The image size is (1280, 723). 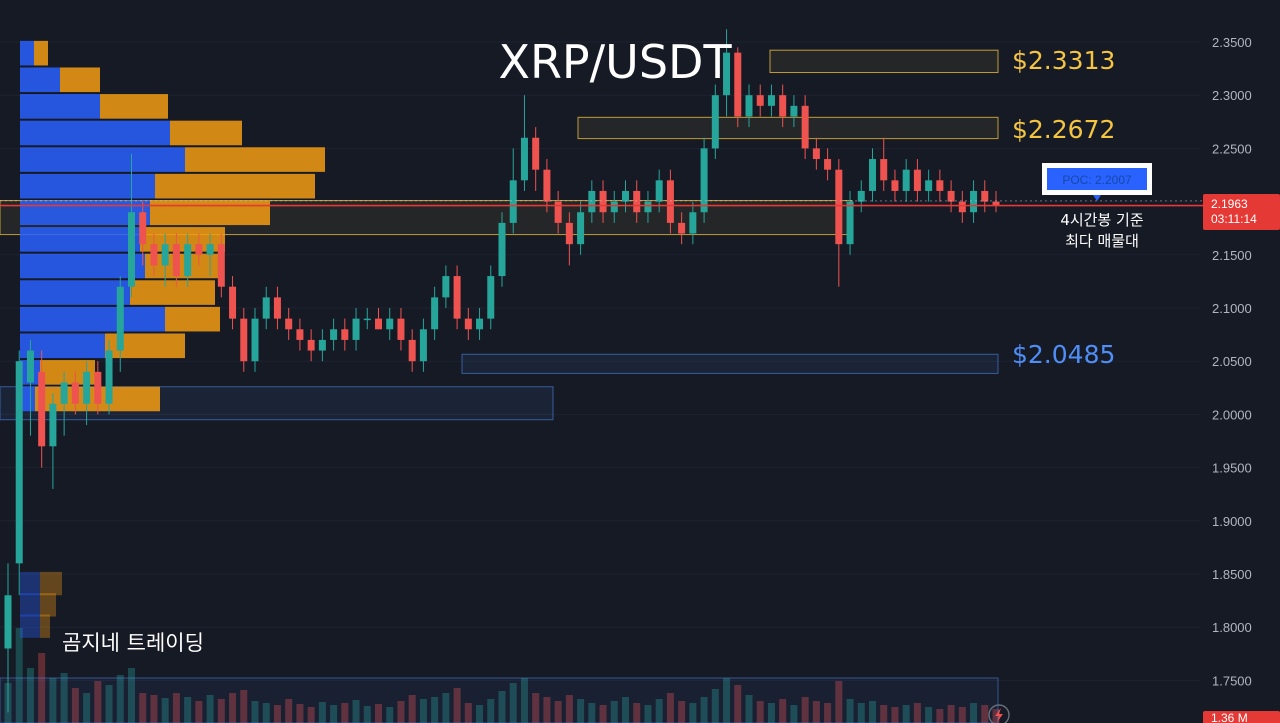 I want to click on price-tick-label: 2.3000, so click(x=1232, y=95).